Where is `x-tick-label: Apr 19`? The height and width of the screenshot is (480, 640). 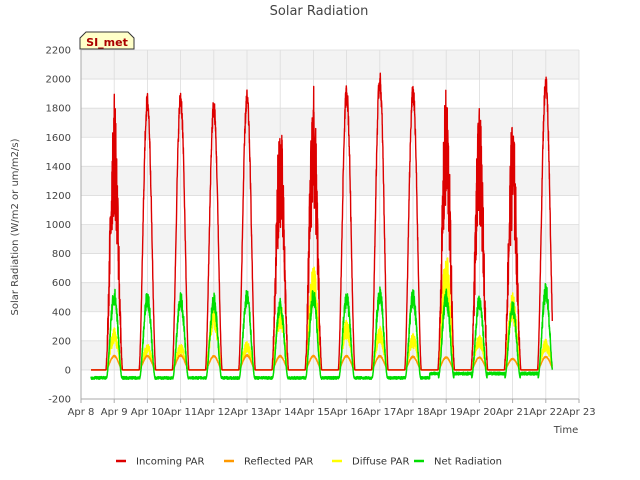
x-tick-label: Apr 19 is located at coordinates (446, 412).